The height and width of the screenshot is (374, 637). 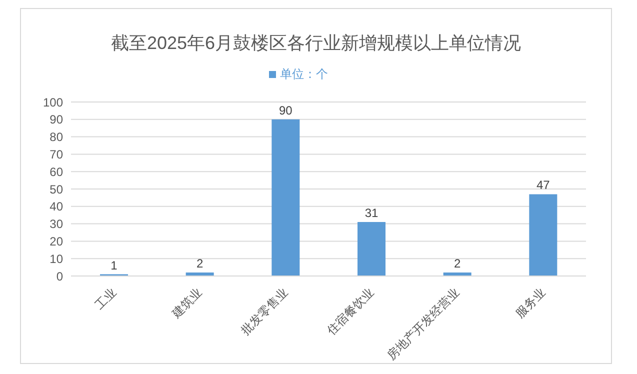 What do you see at coordinates (57, 137) in the screenshot?
I see `y-tick-label: 80` at bounding box center [57, 137].